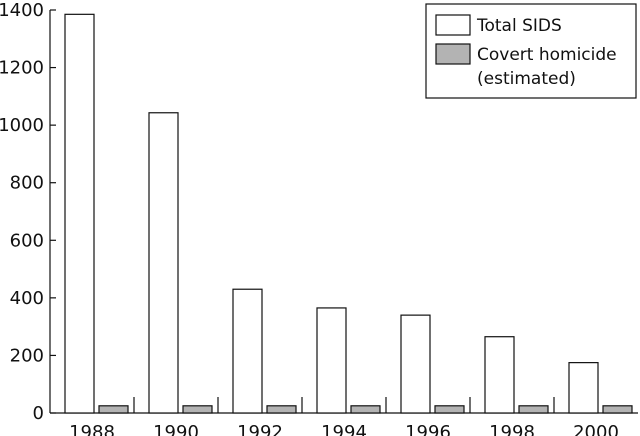  Describe the element at coordinates (453, 25) in the screenshot. I see `legend-swatch-total-sids` at that location.